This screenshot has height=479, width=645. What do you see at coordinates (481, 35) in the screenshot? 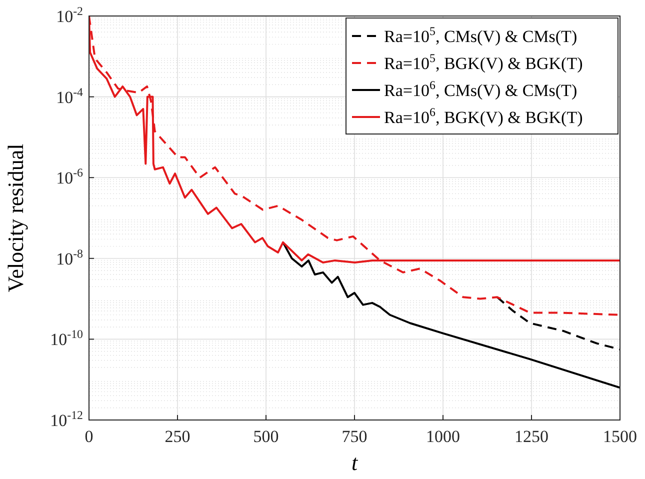
I see `legend-label: Ra=10$^{5}$, CMs(V) & CMs(T)` at bounding box center [481, 35].